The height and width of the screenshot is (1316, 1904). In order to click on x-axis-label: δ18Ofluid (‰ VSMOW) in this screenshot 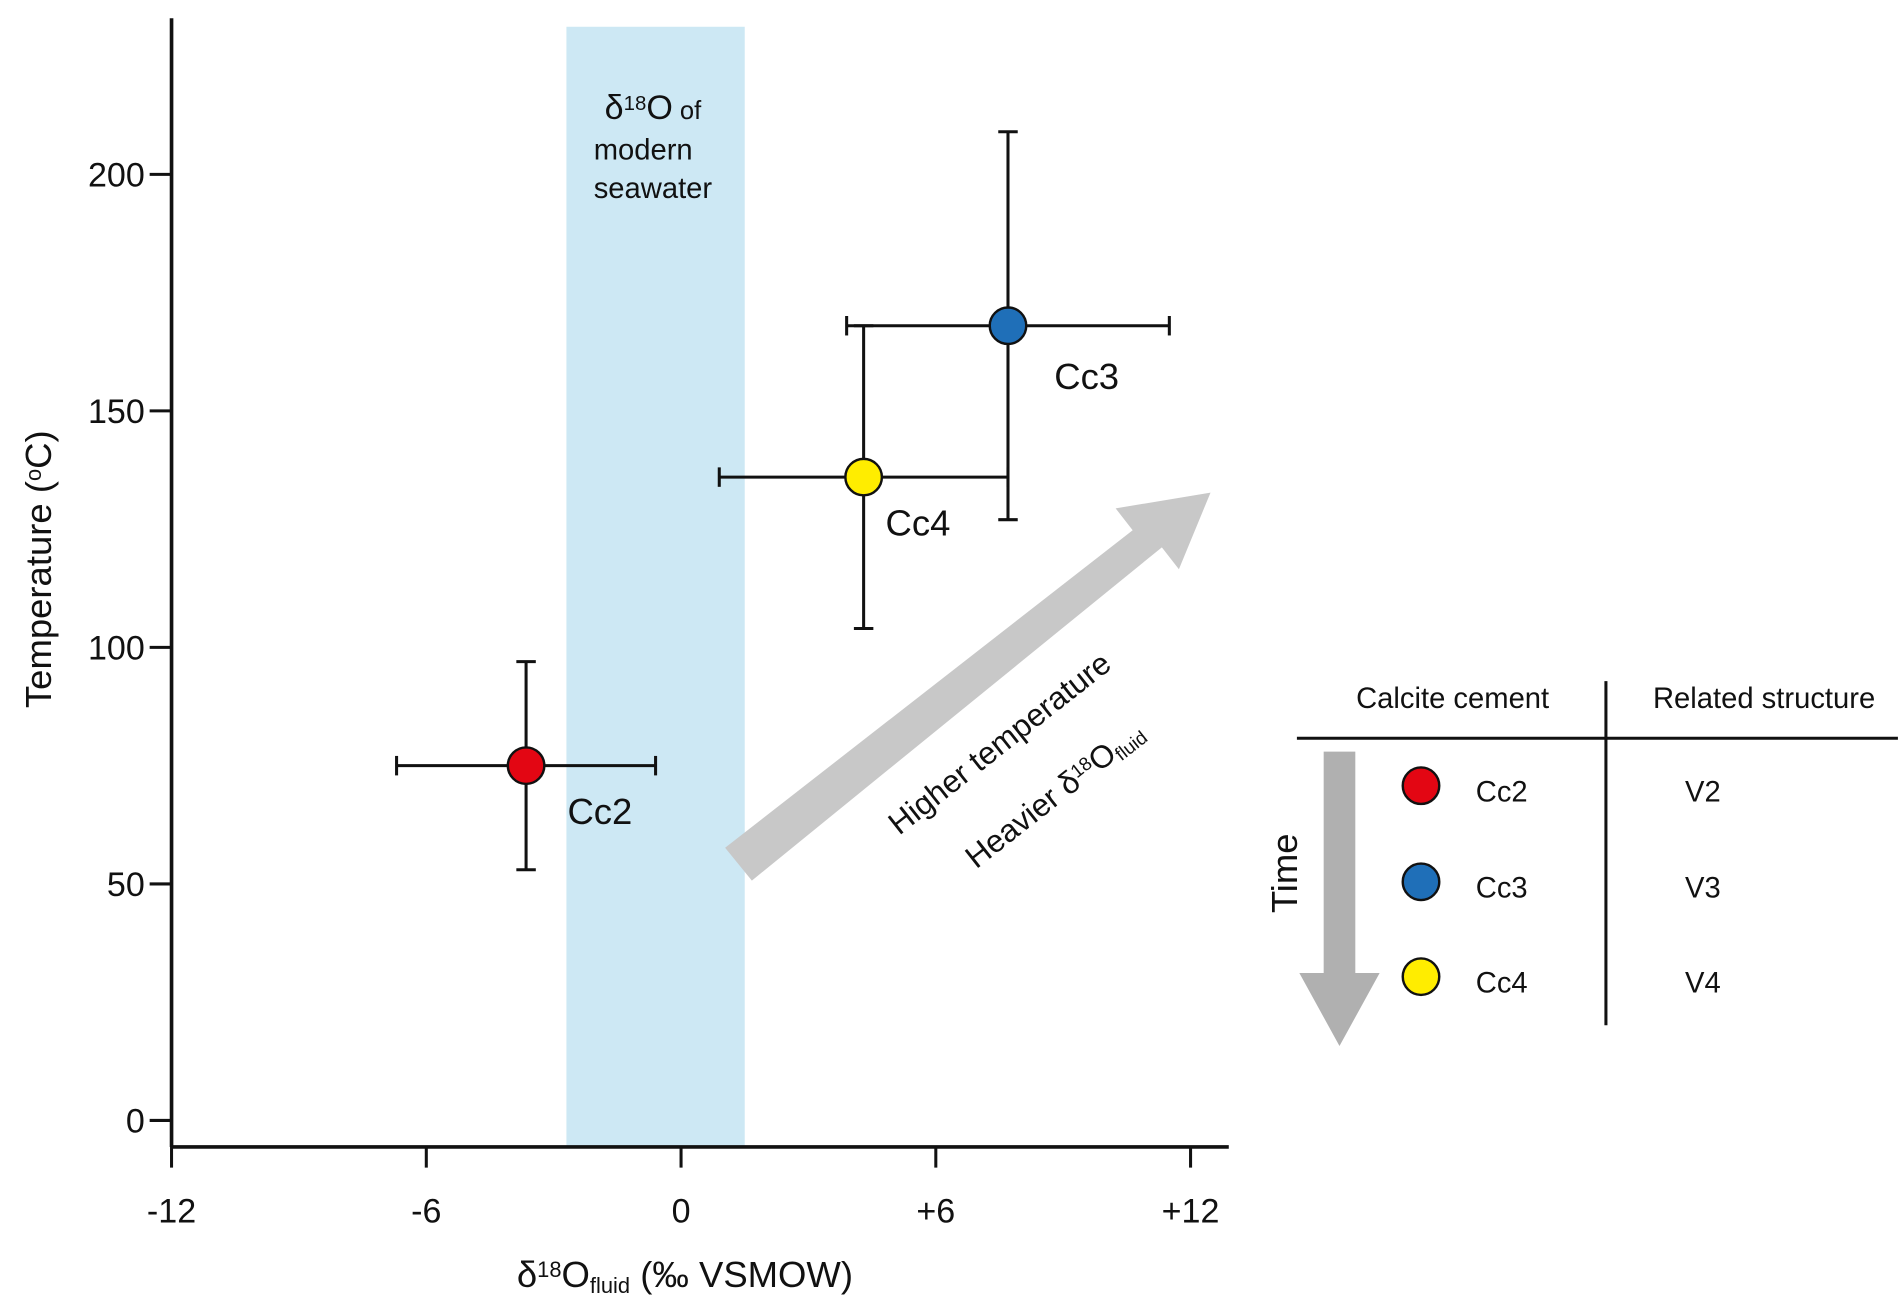, I will do `click(685, 1275)`.